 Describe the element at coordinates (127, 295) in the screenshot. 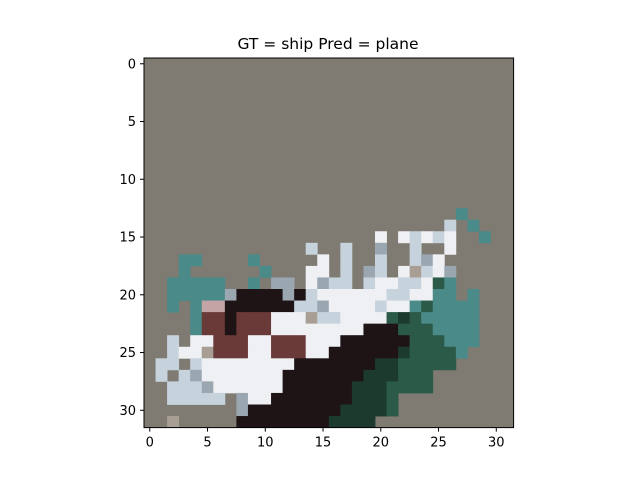

I see `y-tick-label: 20` at that location.